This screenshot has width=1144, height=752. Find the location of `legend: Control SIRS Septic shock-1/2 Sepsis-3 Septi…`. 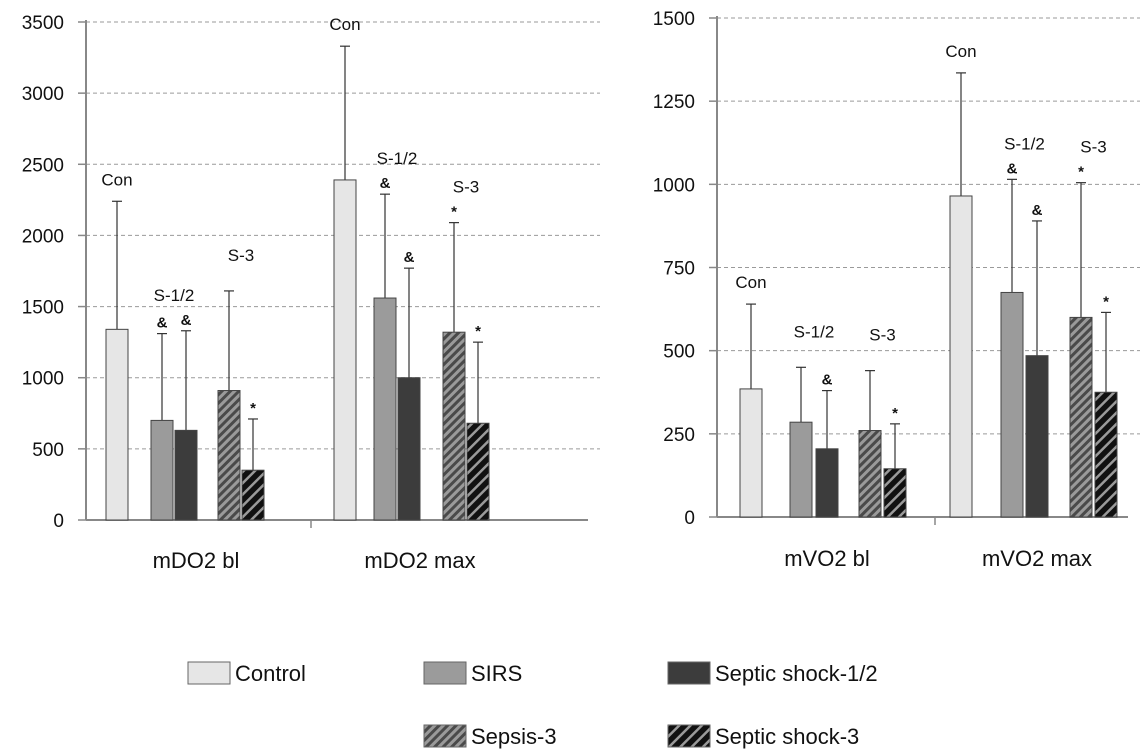

legend: Control SIRS Septic shock-1/2 Sepsis-3 Septi… is located at coordinates (532, 705).